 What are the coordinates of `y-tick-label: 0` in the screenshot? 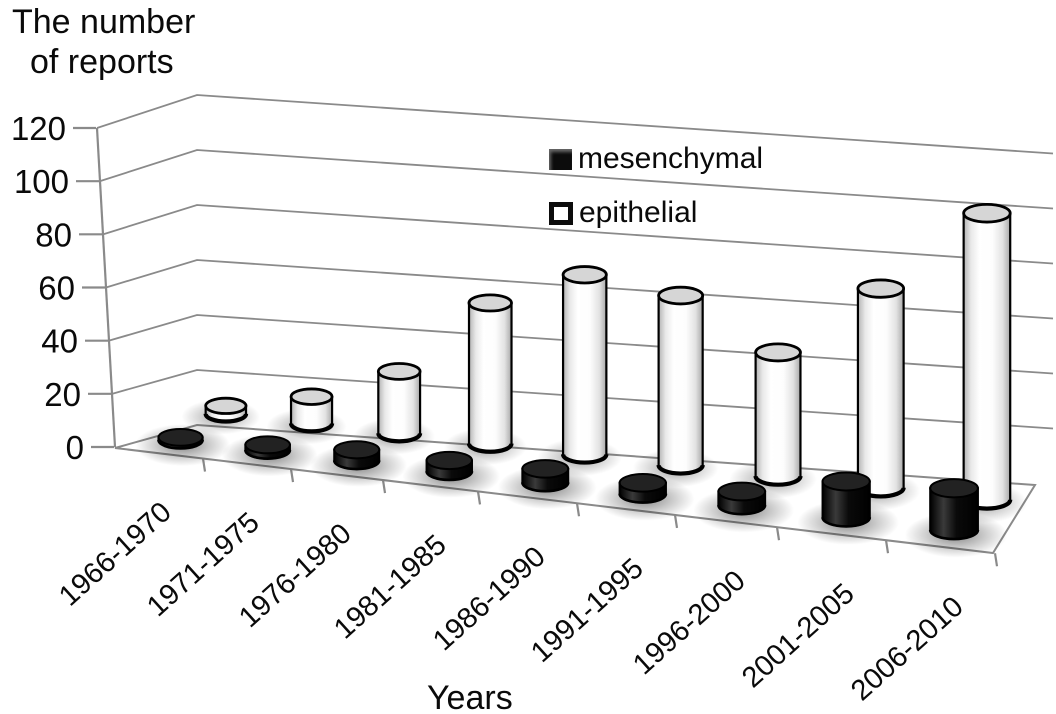 It's located at (75, 447).